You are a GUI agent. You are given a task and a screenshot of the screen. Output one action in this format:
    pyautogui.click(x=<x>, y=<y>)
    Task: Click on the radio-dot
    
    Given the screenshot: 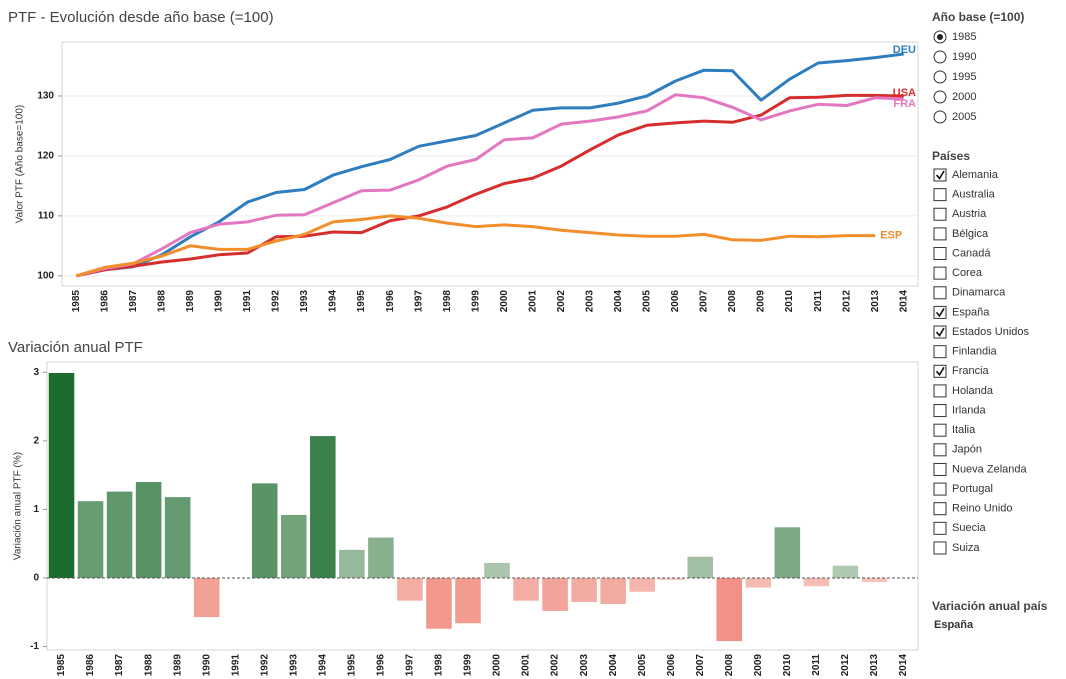 What is the action you would take?
    pyautogui.click(x=940, y=37)
    